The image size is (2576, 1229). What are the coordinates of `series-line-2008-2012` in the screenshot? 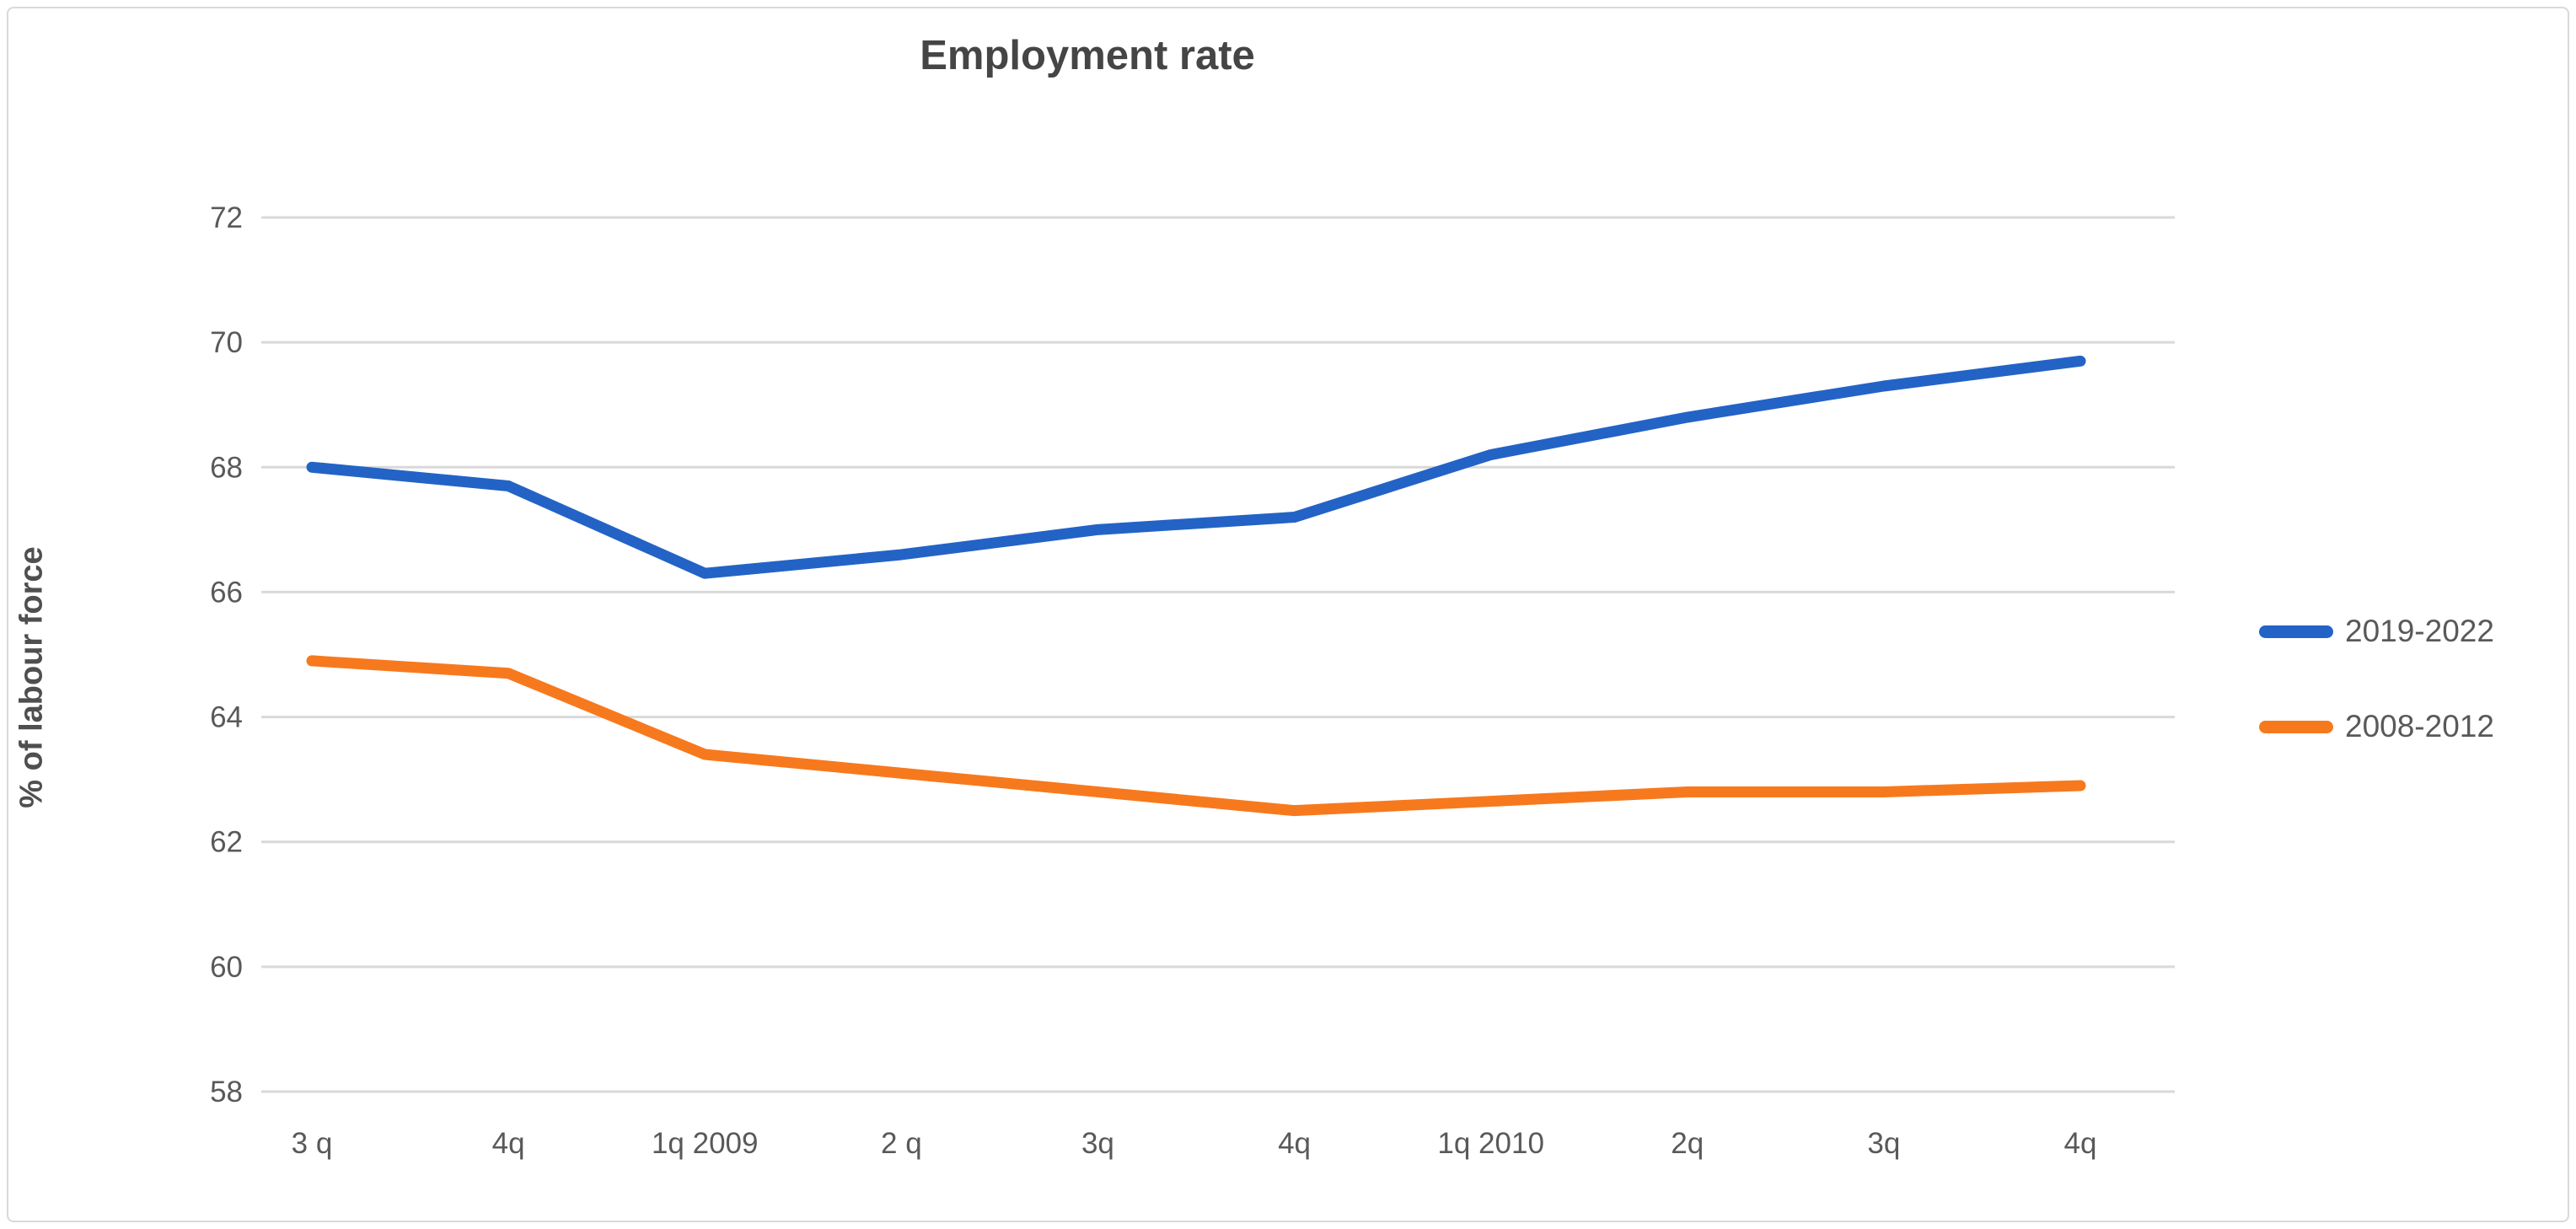 It's located at (1196, 736).